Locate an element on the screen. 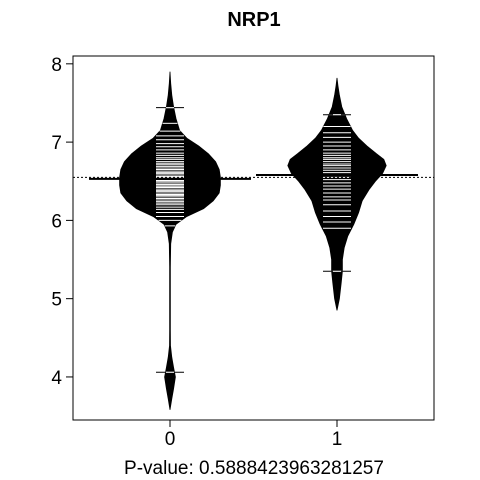 The height and width of the screenshot is (480, 480). y-tick-label: 4 is located at coordinates (56, 378).